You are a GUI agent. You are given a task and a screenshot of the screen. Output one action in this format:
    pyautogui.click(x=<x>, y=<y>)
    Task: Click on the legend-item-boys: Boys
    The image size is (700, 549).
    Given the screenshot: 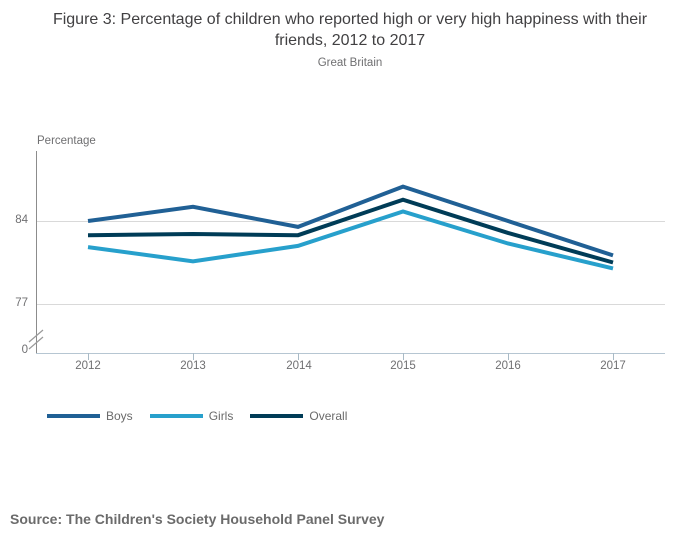 What is the action you would take?
    pyautogui.click(x=90, y=416)
    